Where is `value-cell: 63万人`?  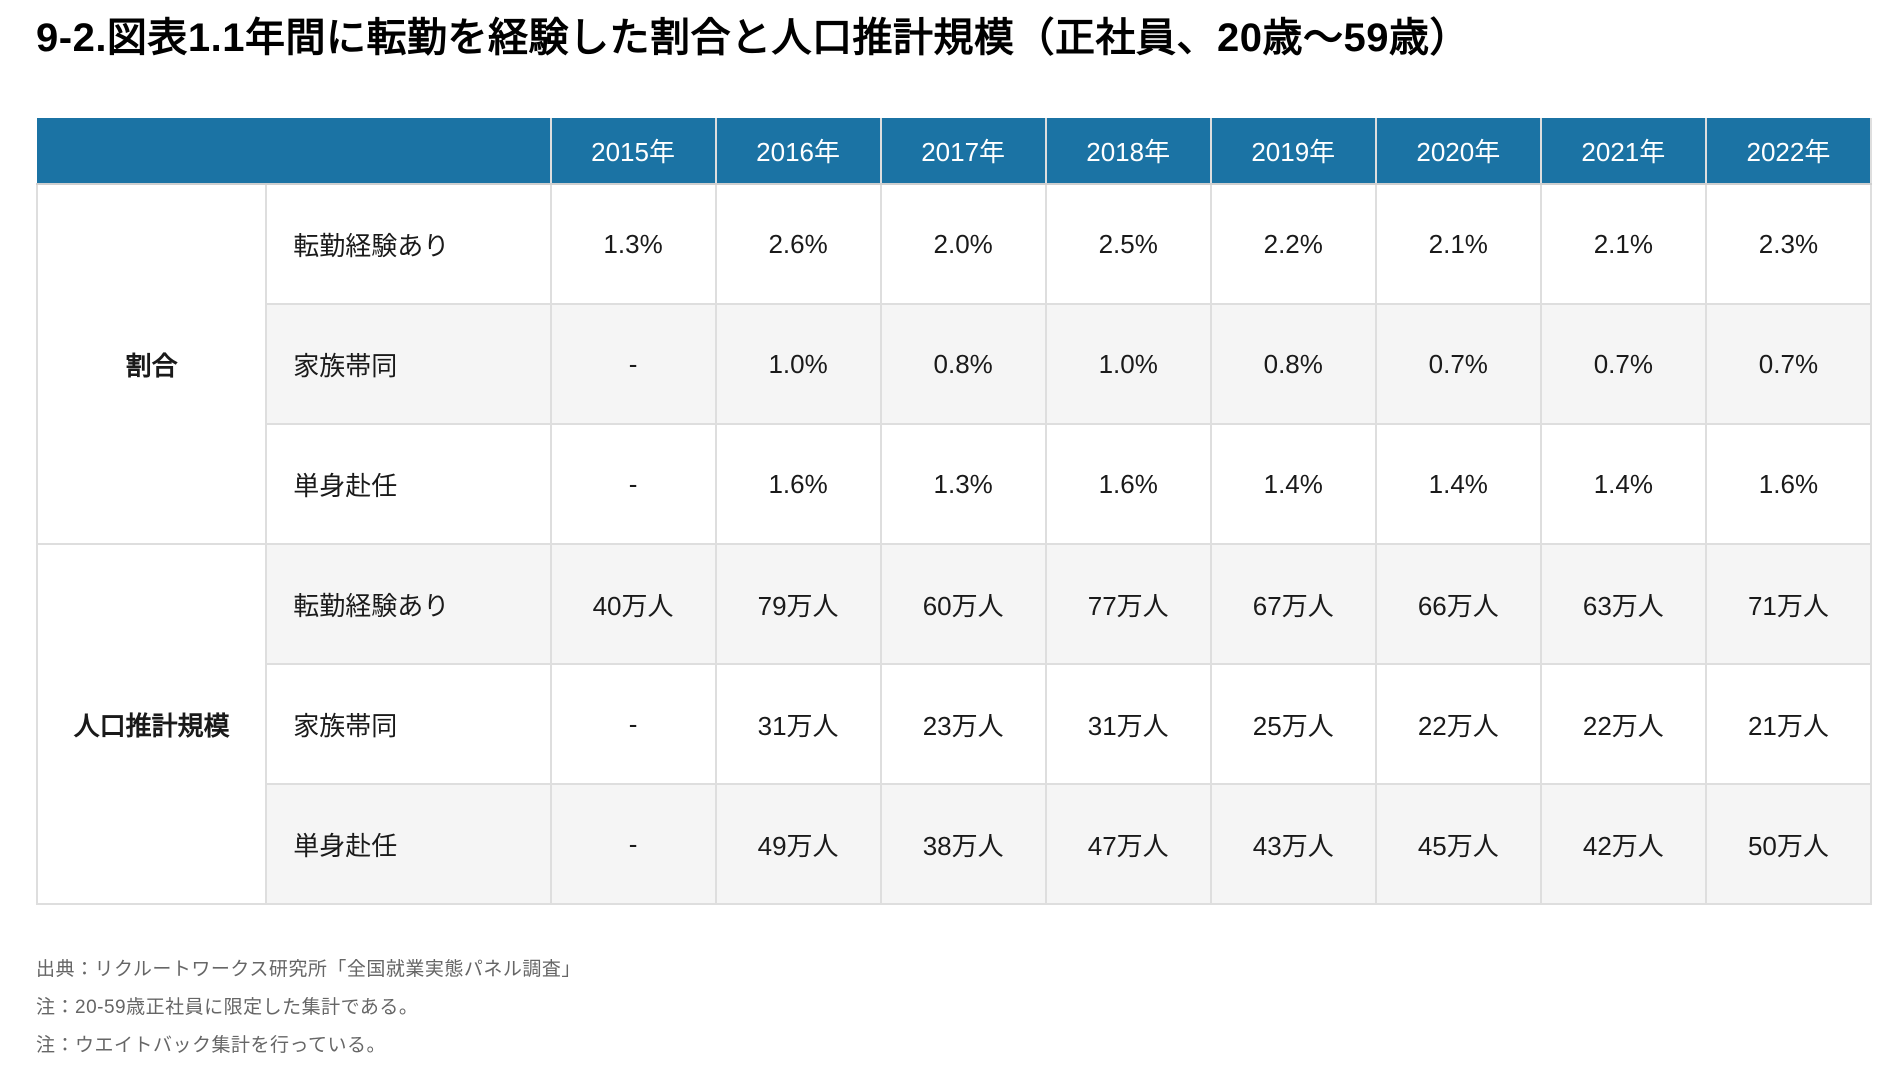 value-cell: 63万人 is located at coordinates (1623, 604).